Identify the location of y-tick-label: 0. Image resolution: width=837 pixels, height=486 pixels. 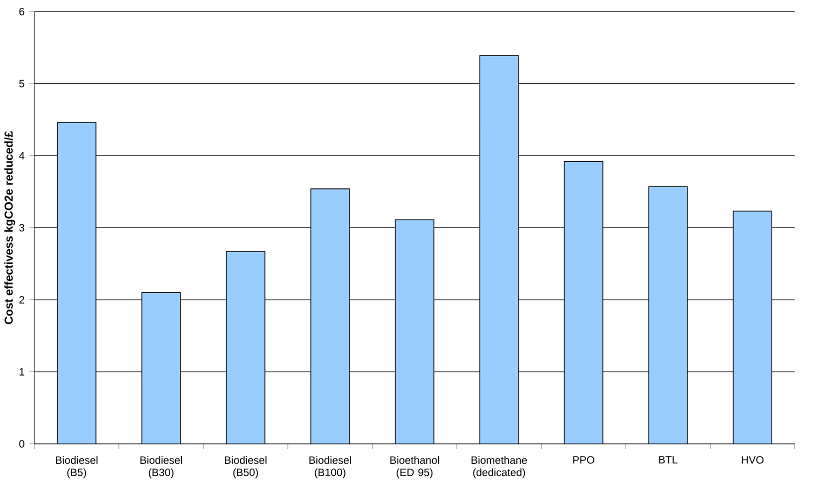
(21, 444).